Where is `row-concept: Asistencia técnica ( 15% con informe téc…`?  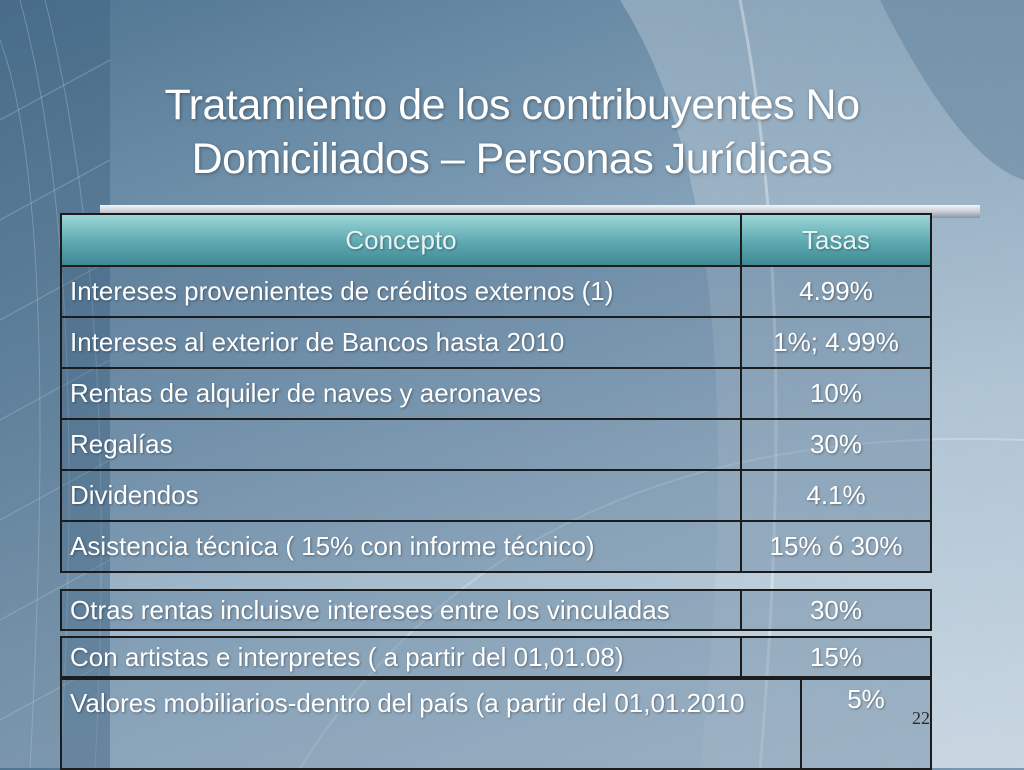 row-concept: Asistencia técnica ( 15% con informe téc… is located at coordinates (401, 546).